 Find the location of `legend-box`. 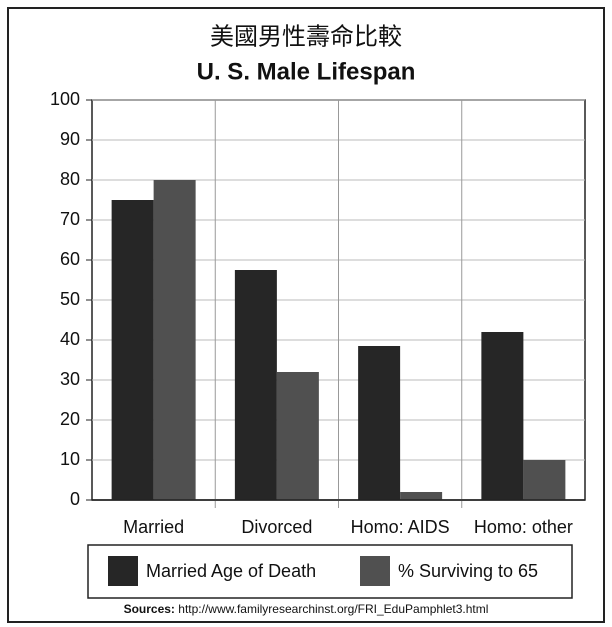

legend-box is located at coordinates (330, 571).